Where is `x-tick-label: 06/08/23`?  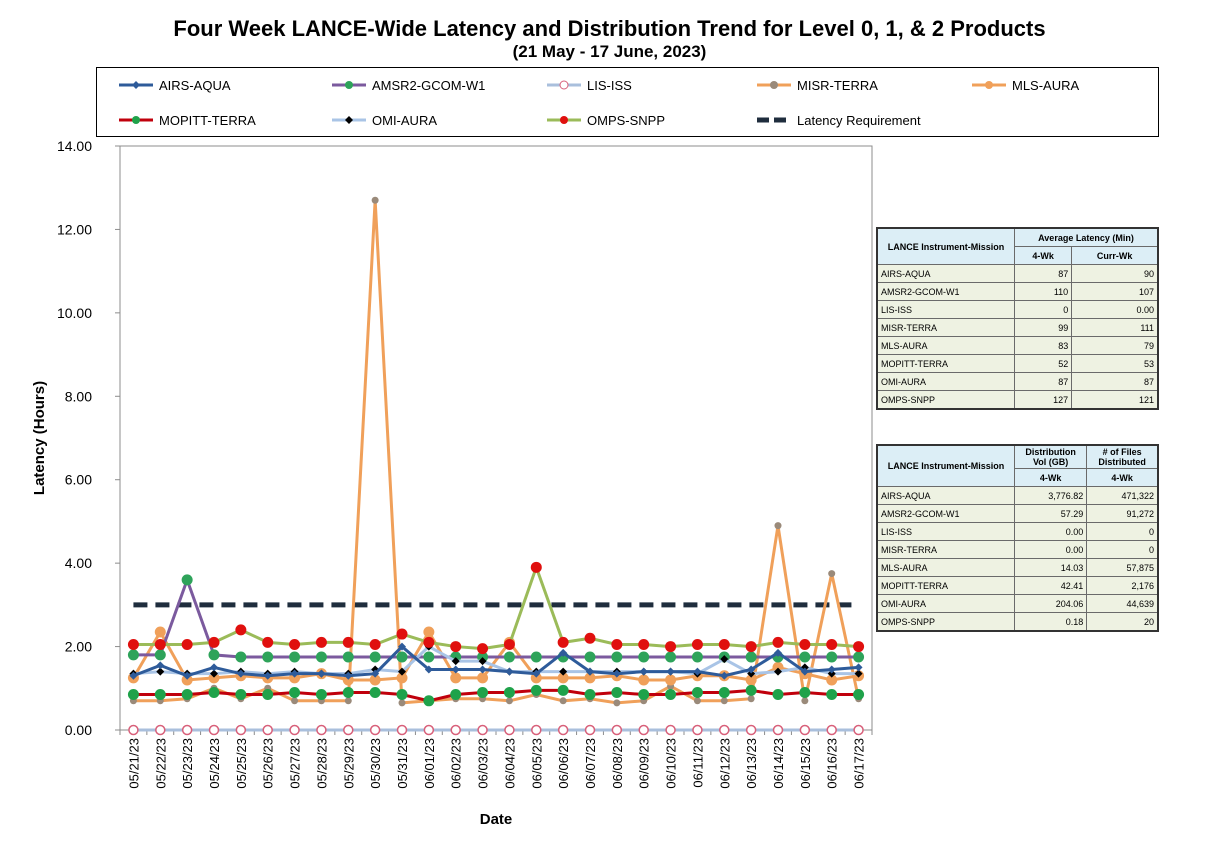
x-tick-label: 06/08/23 is located at coordinates (617, 763).